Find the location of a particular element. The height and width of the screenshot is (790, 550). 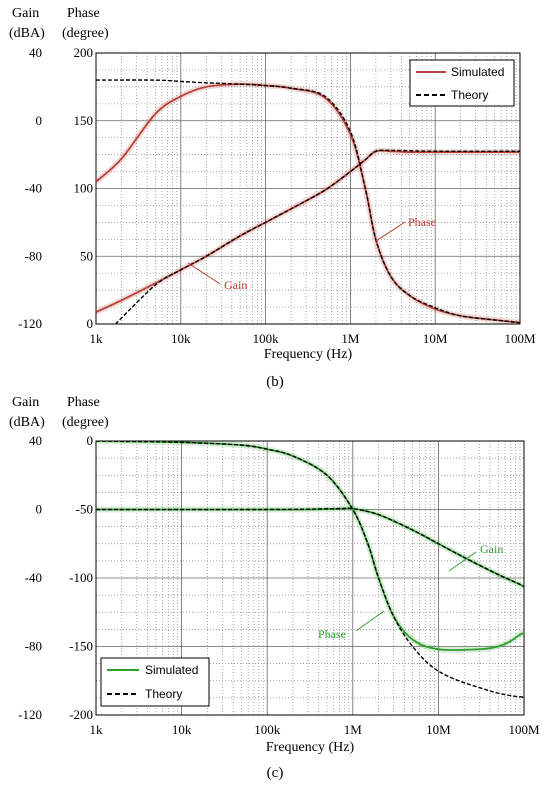

series-gain-simulated is located at coordinates (310, 547).